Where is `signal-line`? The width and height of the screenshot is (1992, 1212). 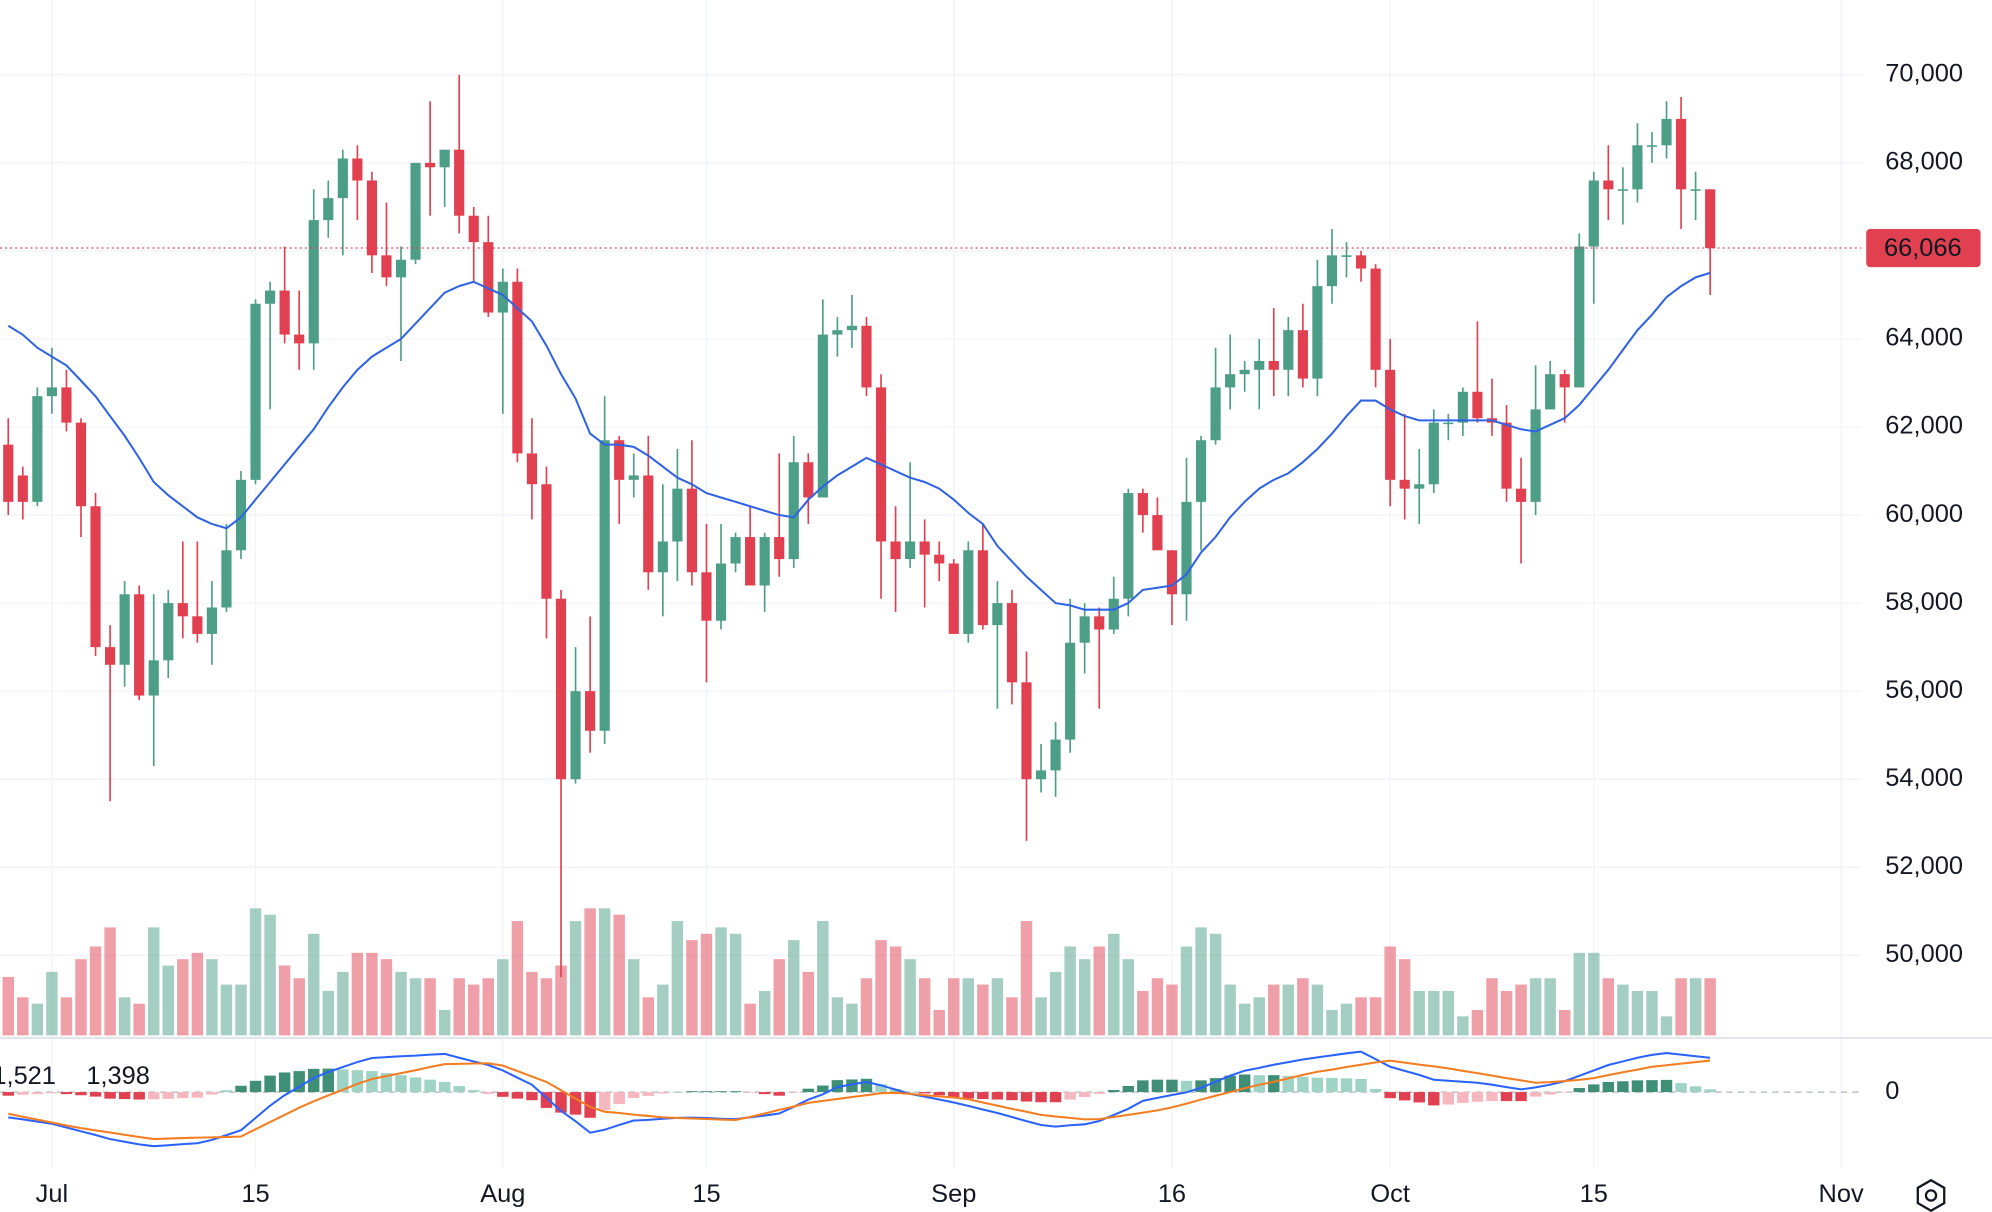
signal-line is located at coordinates (859, 1100).